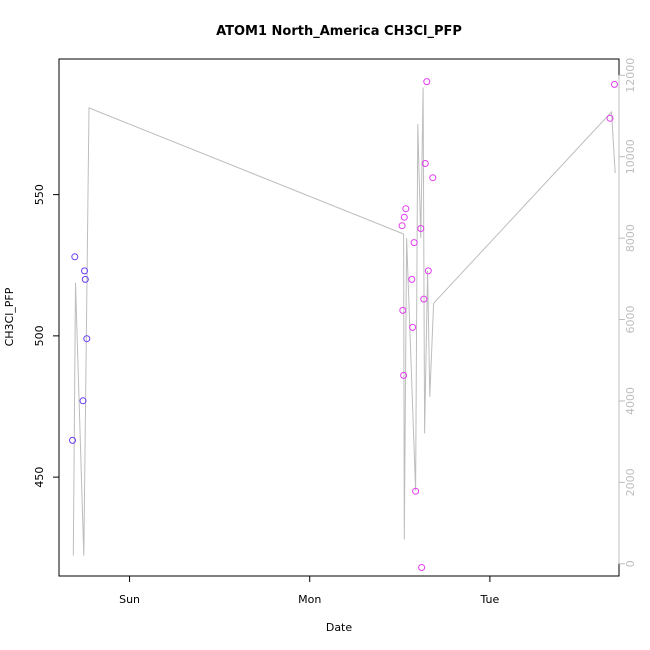 This screenshot has height=650, width=650. Describe the element at coordinates (630, 75) in the screenshot. I see `y2-tick-label: 12000` at that location.